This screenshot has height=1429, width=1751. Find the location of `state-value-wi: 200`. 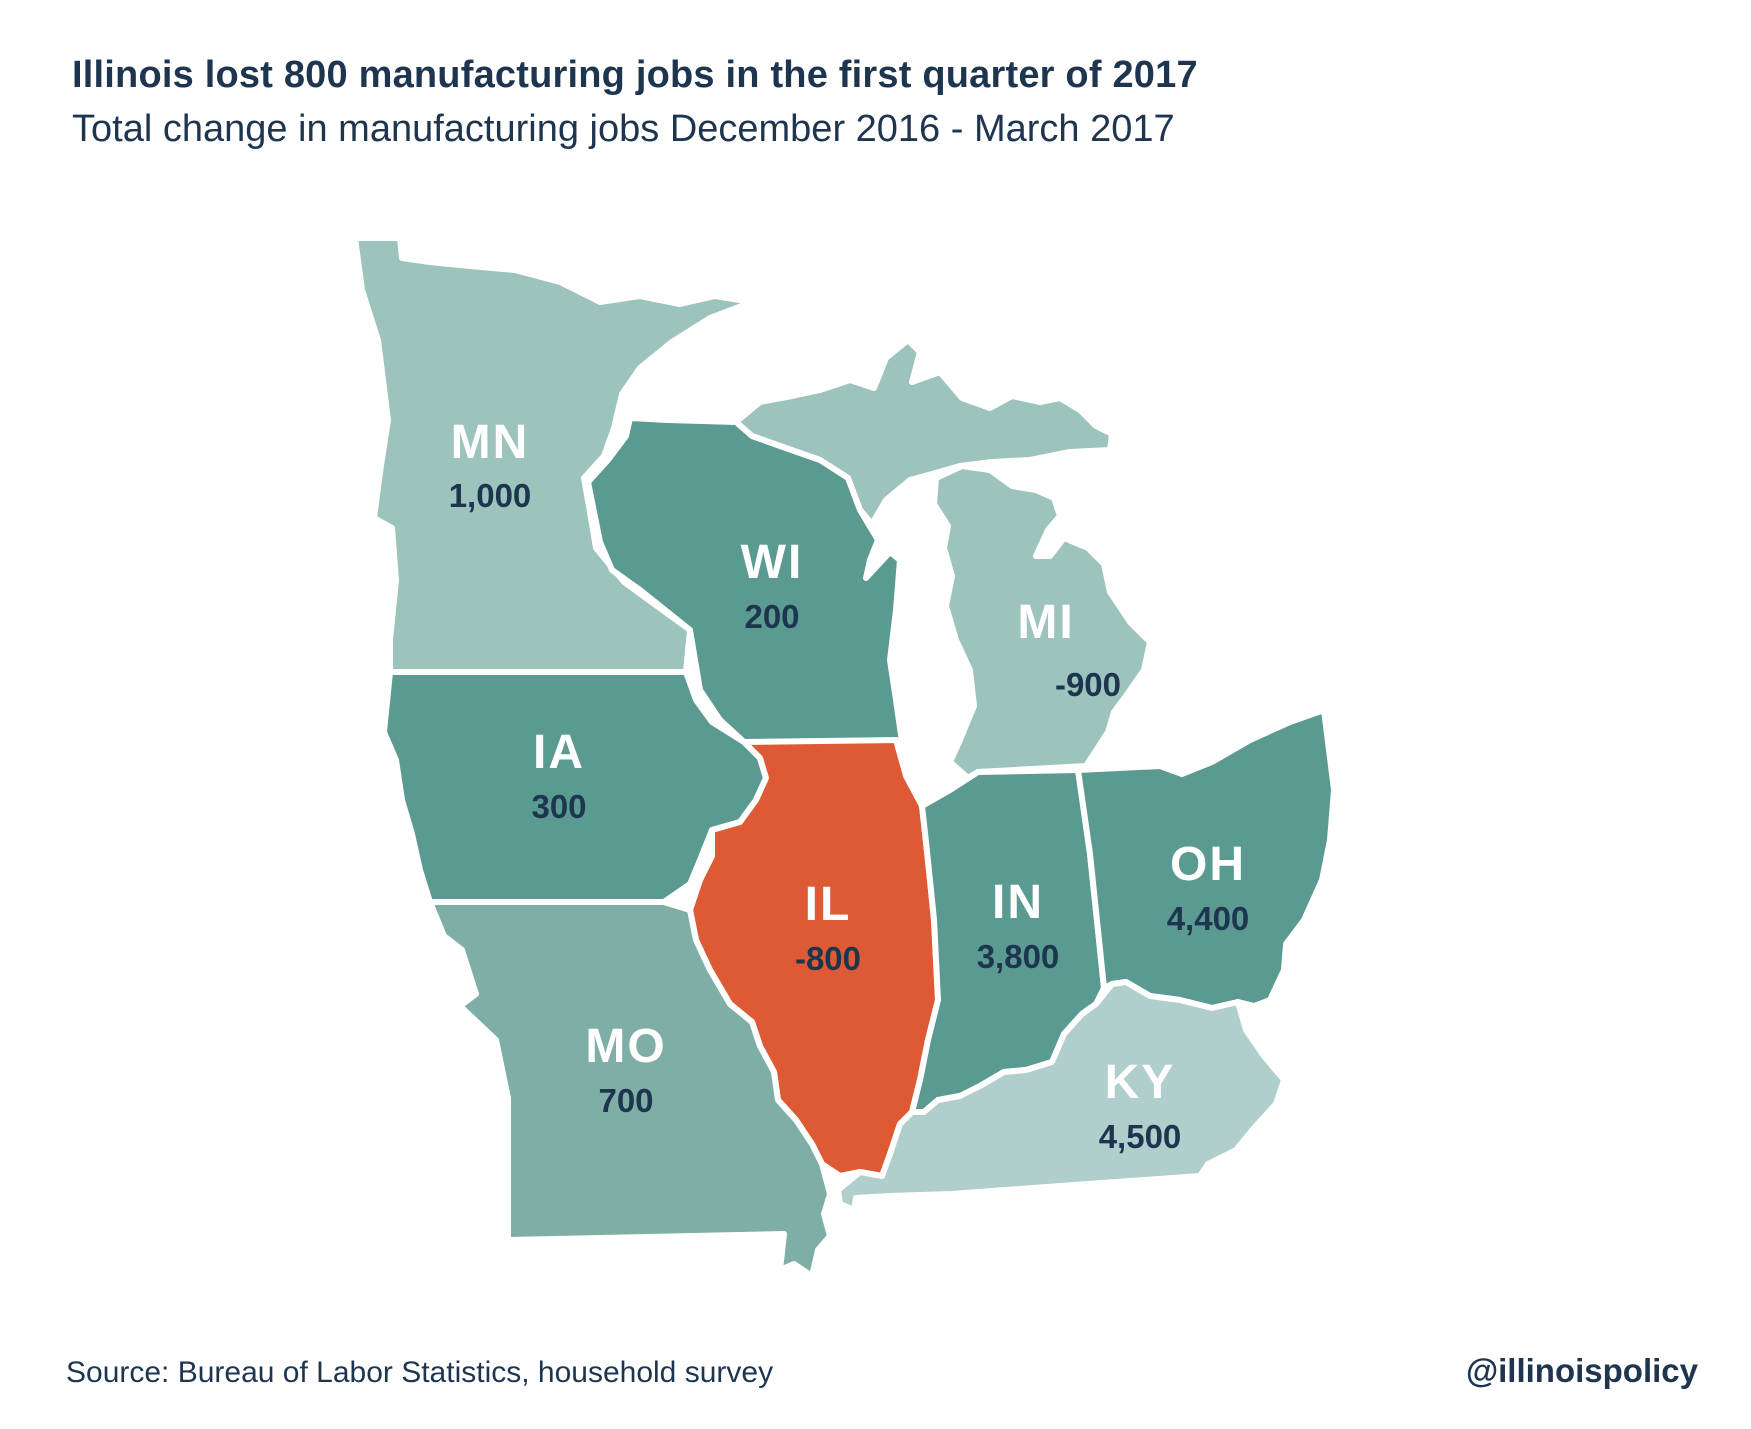

state-value-wi: 200 is located at coordinates (771, 616).